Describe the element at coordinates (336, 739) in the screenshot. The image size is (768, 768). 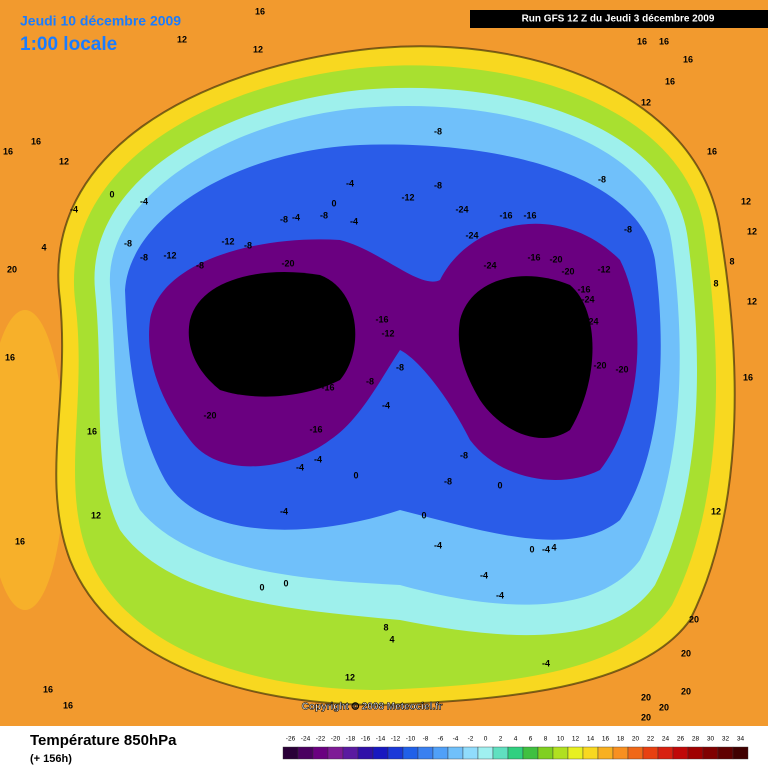
I see `colorbar-label: -20` at that location.